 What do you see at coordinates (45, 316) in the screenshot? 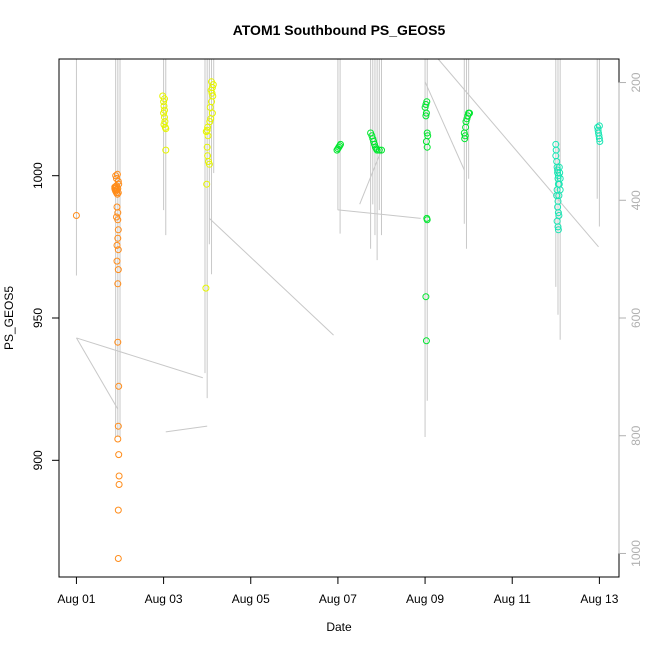
I see `y-axis: 900 950 1000` at bounding box center [45, 316].